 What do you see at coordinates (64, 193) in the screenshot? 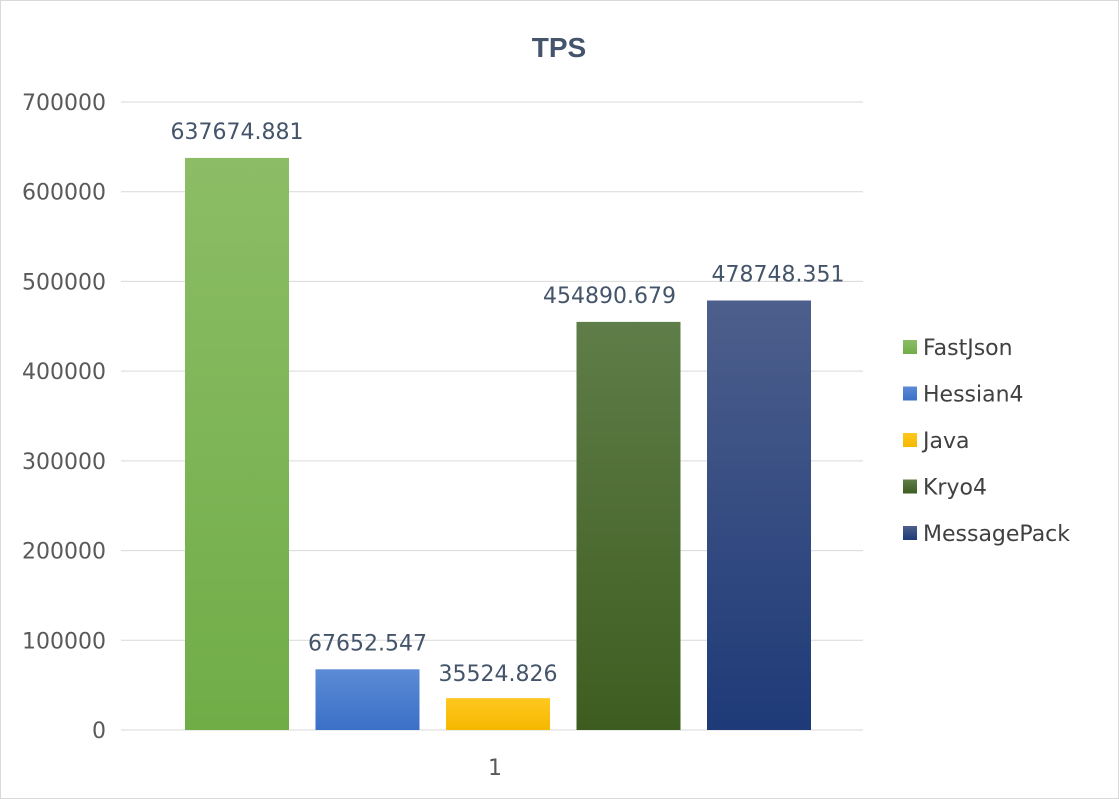
I see `y-tick-label: 600000` at bounding box center [64, 193].